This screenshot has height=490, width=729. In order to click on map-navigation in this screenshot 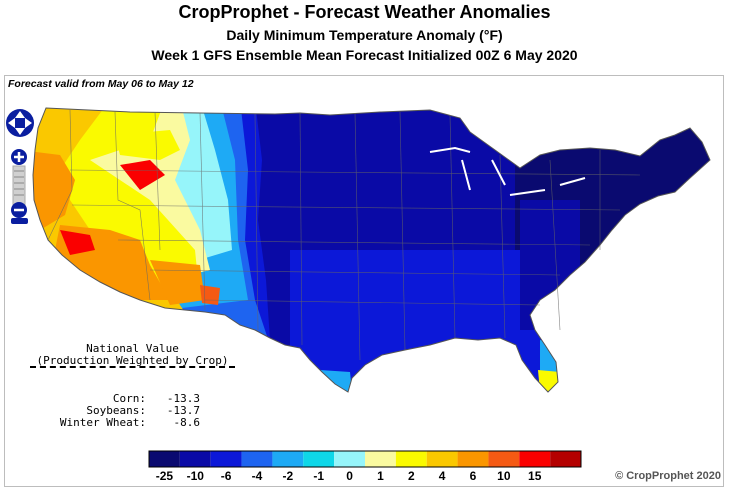, I will do `click(20, 166)`.